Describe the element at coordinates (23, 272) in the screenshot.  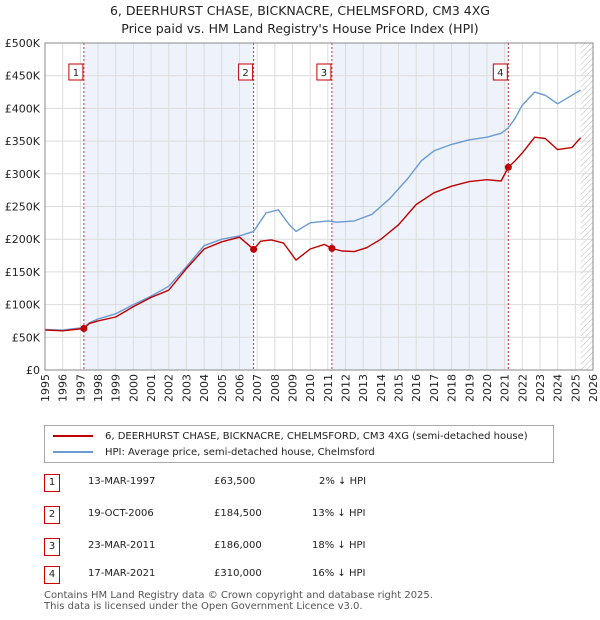
I see `y-tick-label: £150K` at that location.